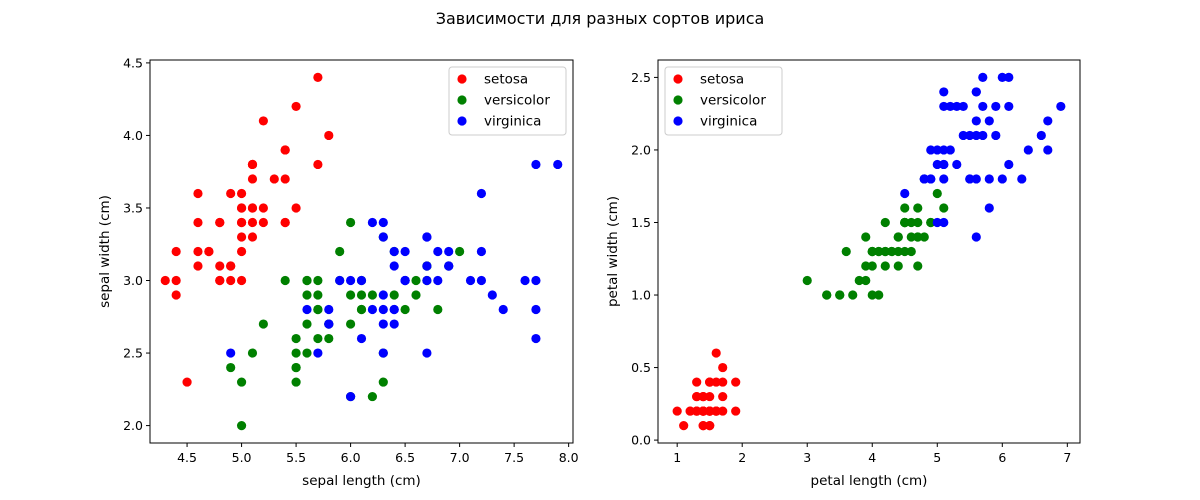 The width and height of the screenshot is (1200, 500). I want to click on x-tick-label: 3, so click(807, 457).